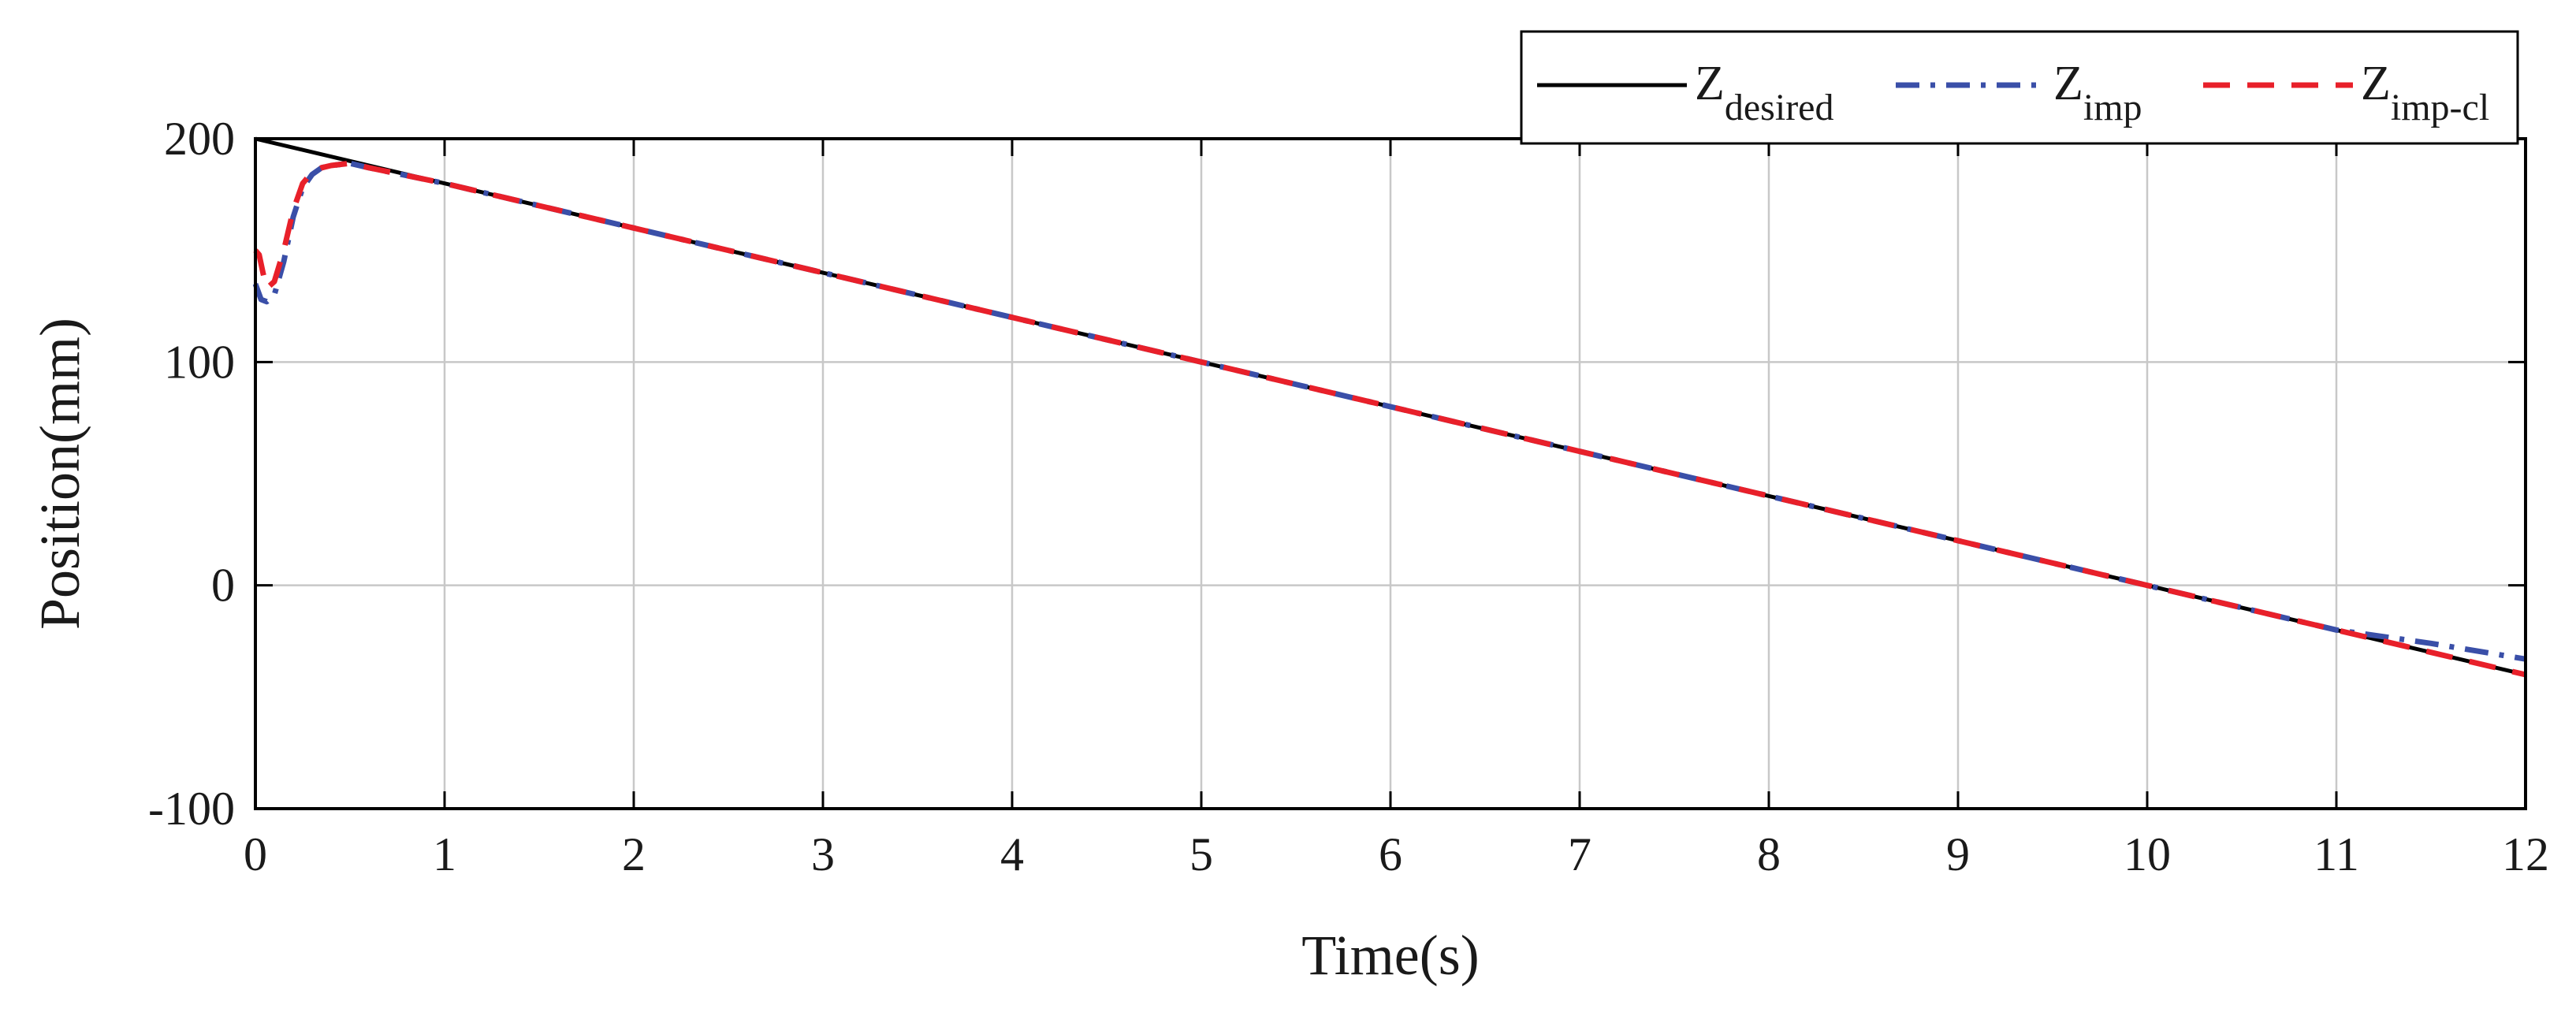 The image size is (2576, 1012). I want to click on x-tick-label: 1, so click(444, 854).